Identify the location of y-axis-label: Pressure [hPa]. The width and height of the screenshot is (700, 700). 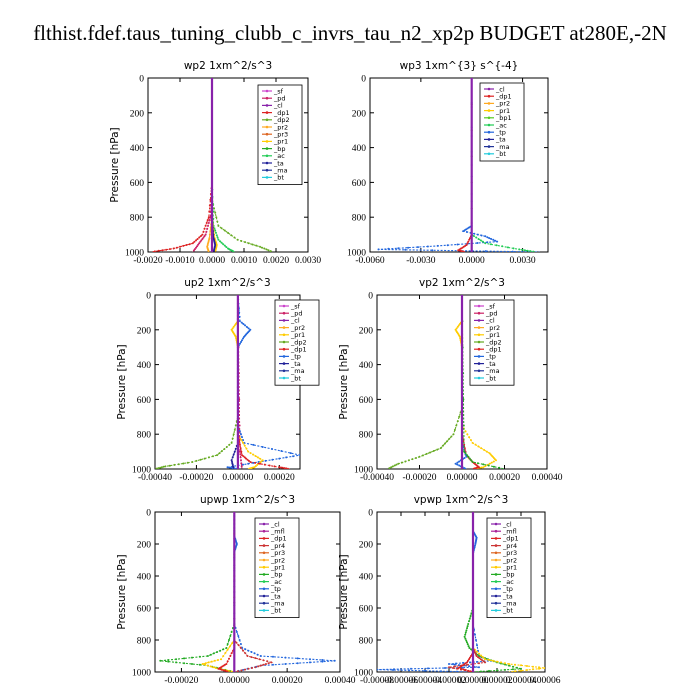
(115, 164).